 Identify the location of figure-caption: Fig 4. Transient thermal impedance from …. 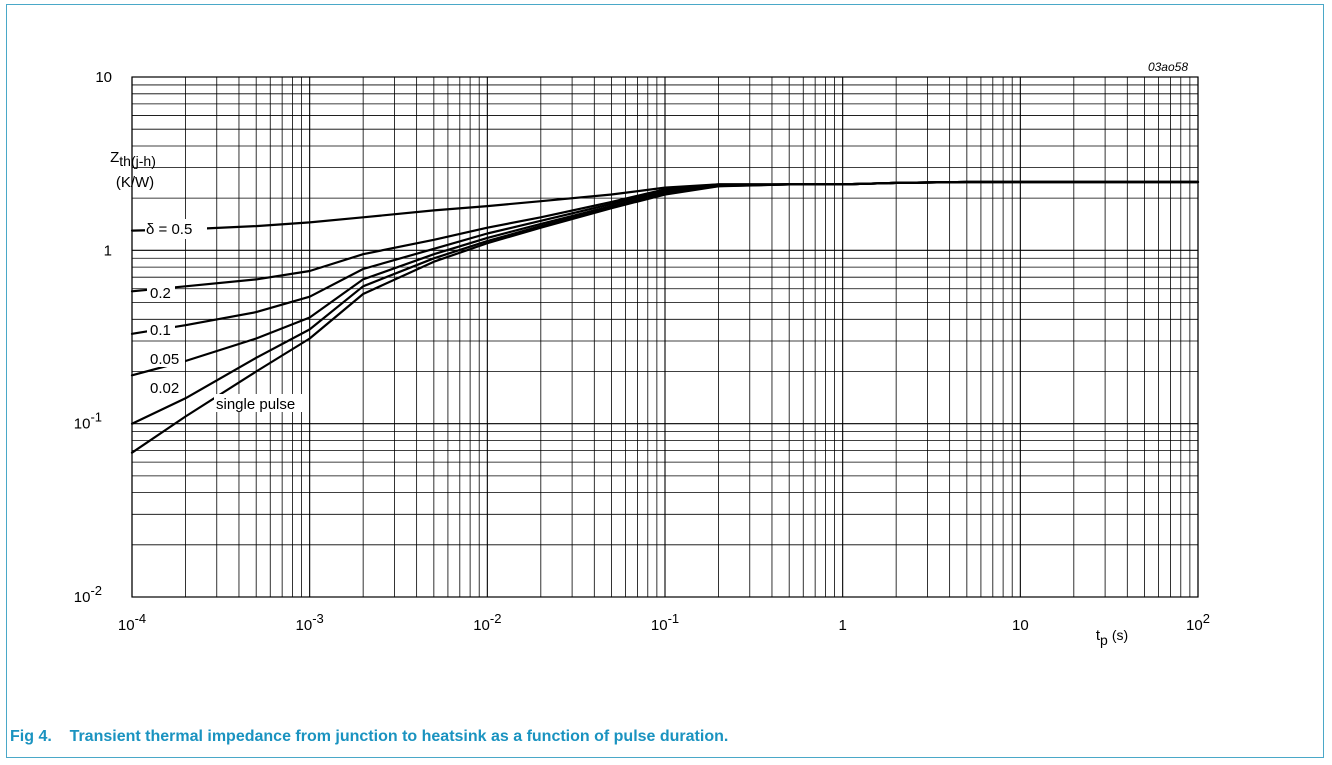
(369, 737).